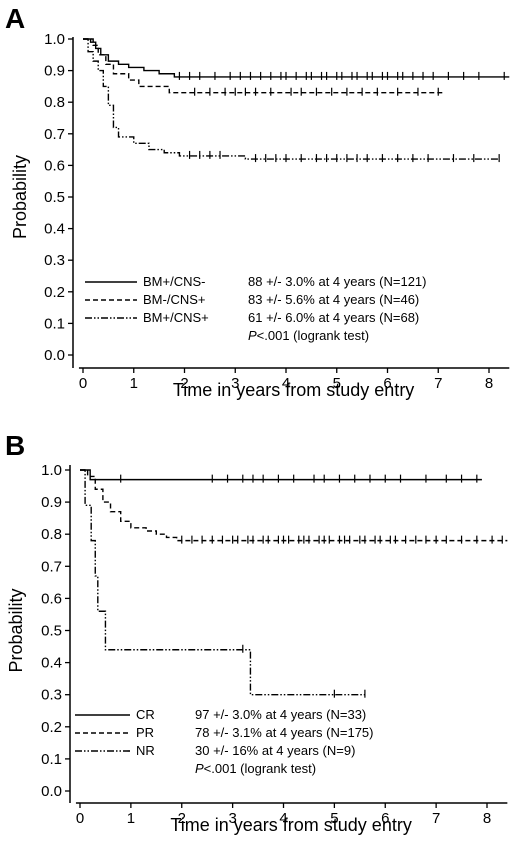 The width and height of the screenshot is (520, 847). I want to click on legend-stat: 88 +/- 3.0% at 4 years (N=121), so click(337, 281).